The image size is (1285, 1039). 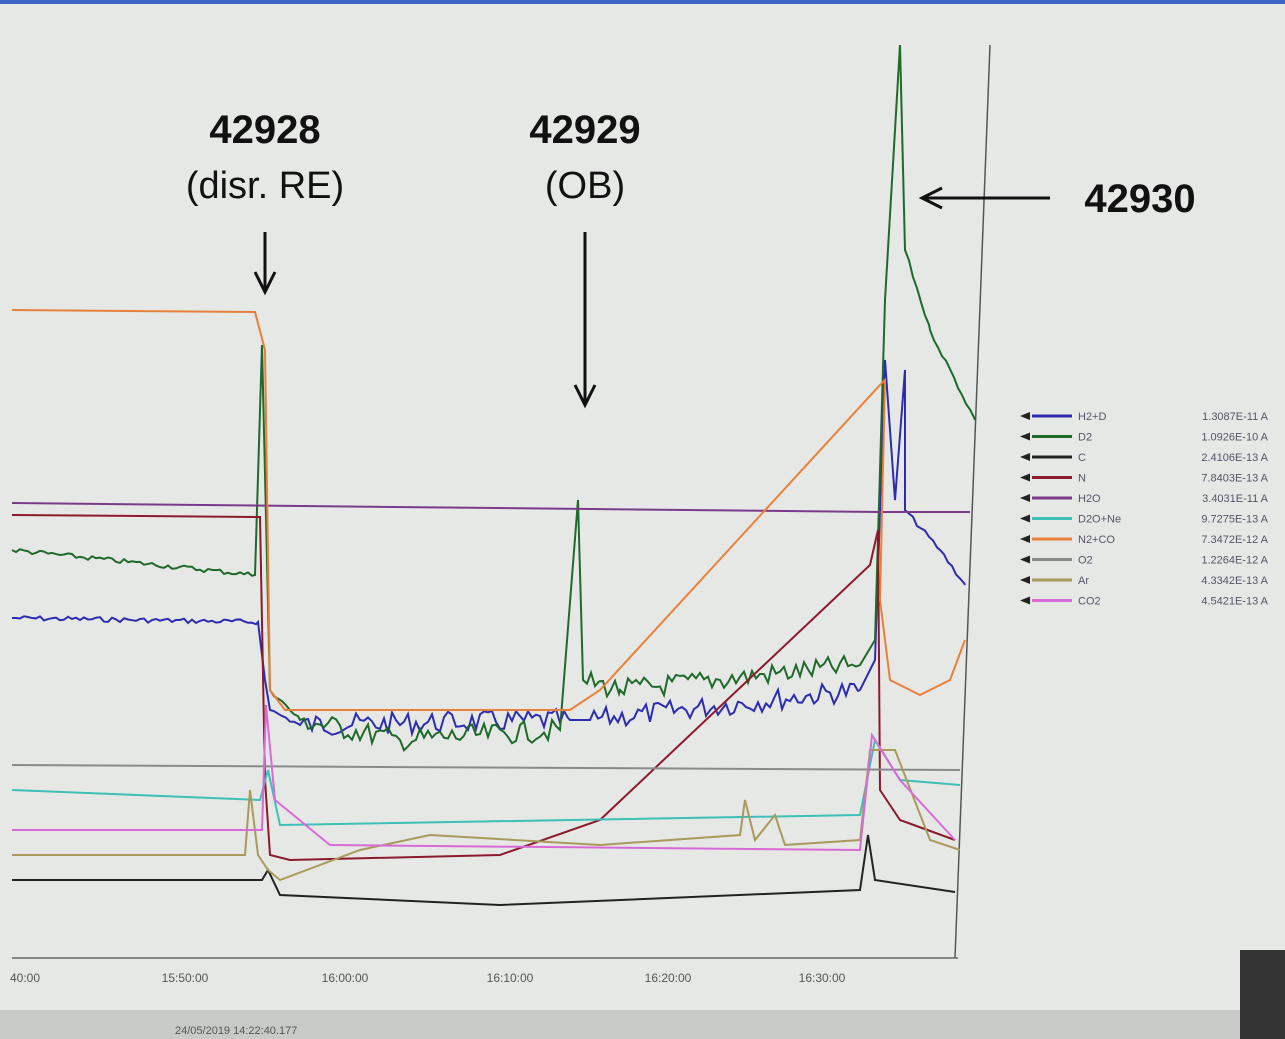 I want to click on legend-reading: 9.7275E-13 A, so click(x=1234, y=520).